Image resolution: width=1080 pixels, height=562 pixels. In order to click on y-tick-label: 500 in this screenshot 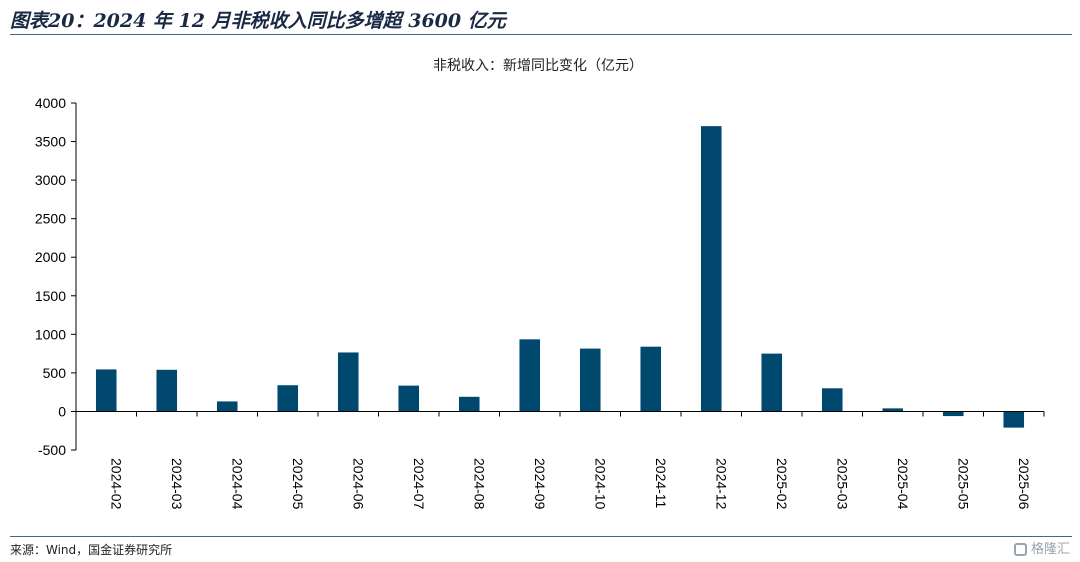, I will do `click(55, 373)`.